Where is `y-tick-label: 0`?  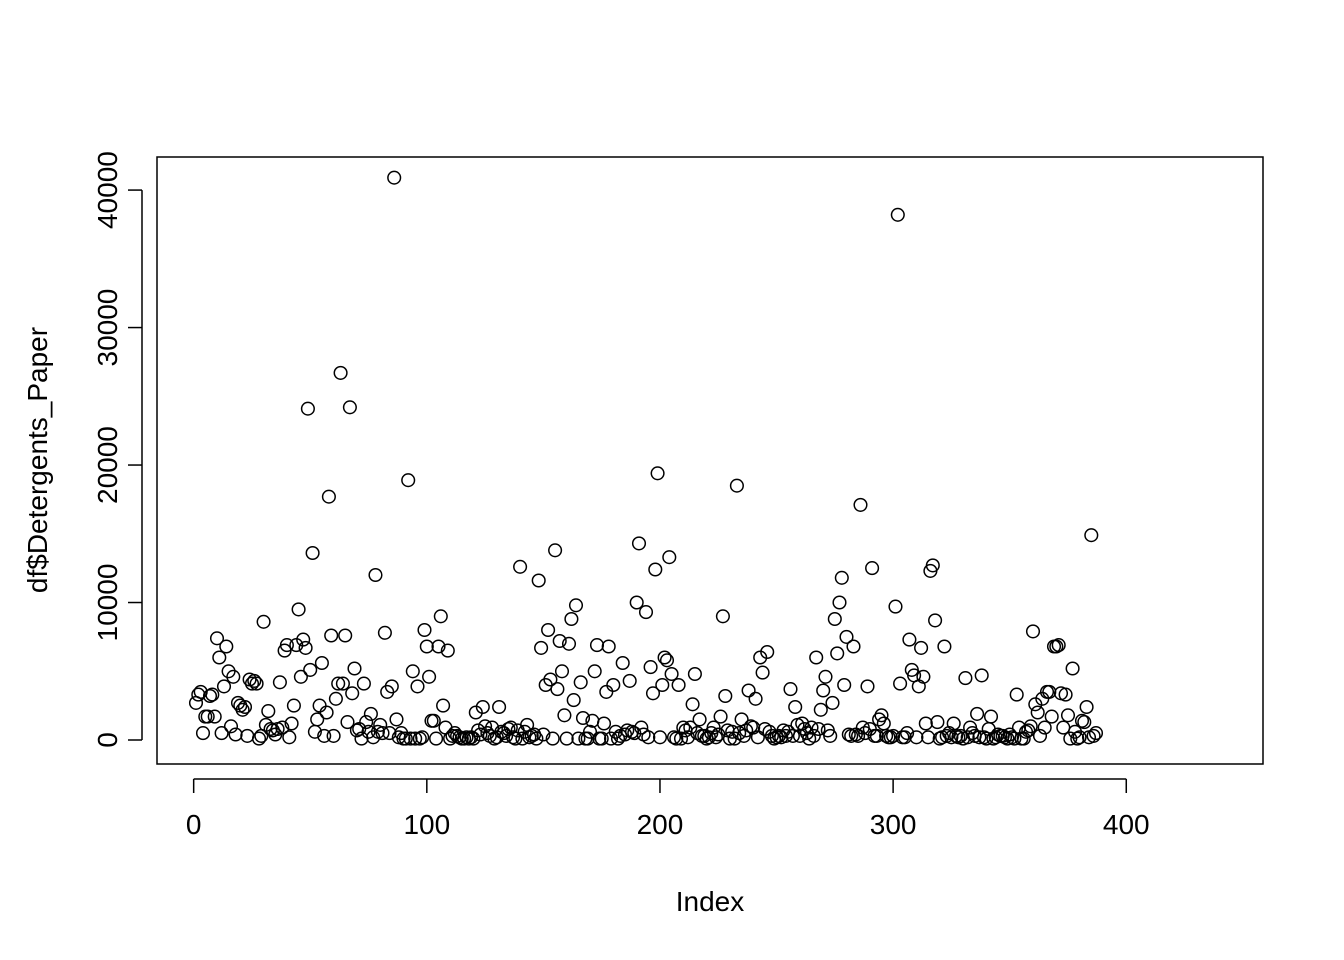 y-tick-label: 0 is located at coordinates (107, 740).